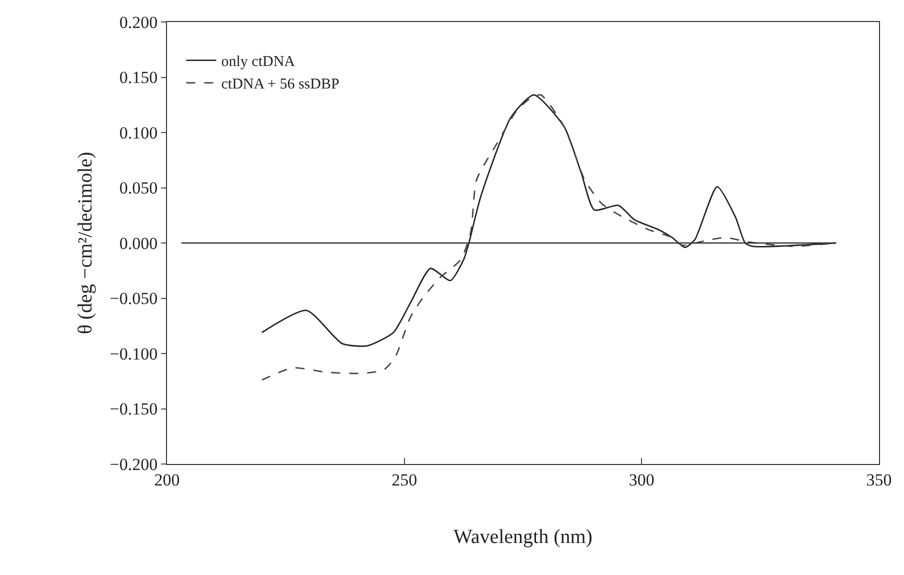  I want to click on y-tick-label: 0.100, so click(138, 132).